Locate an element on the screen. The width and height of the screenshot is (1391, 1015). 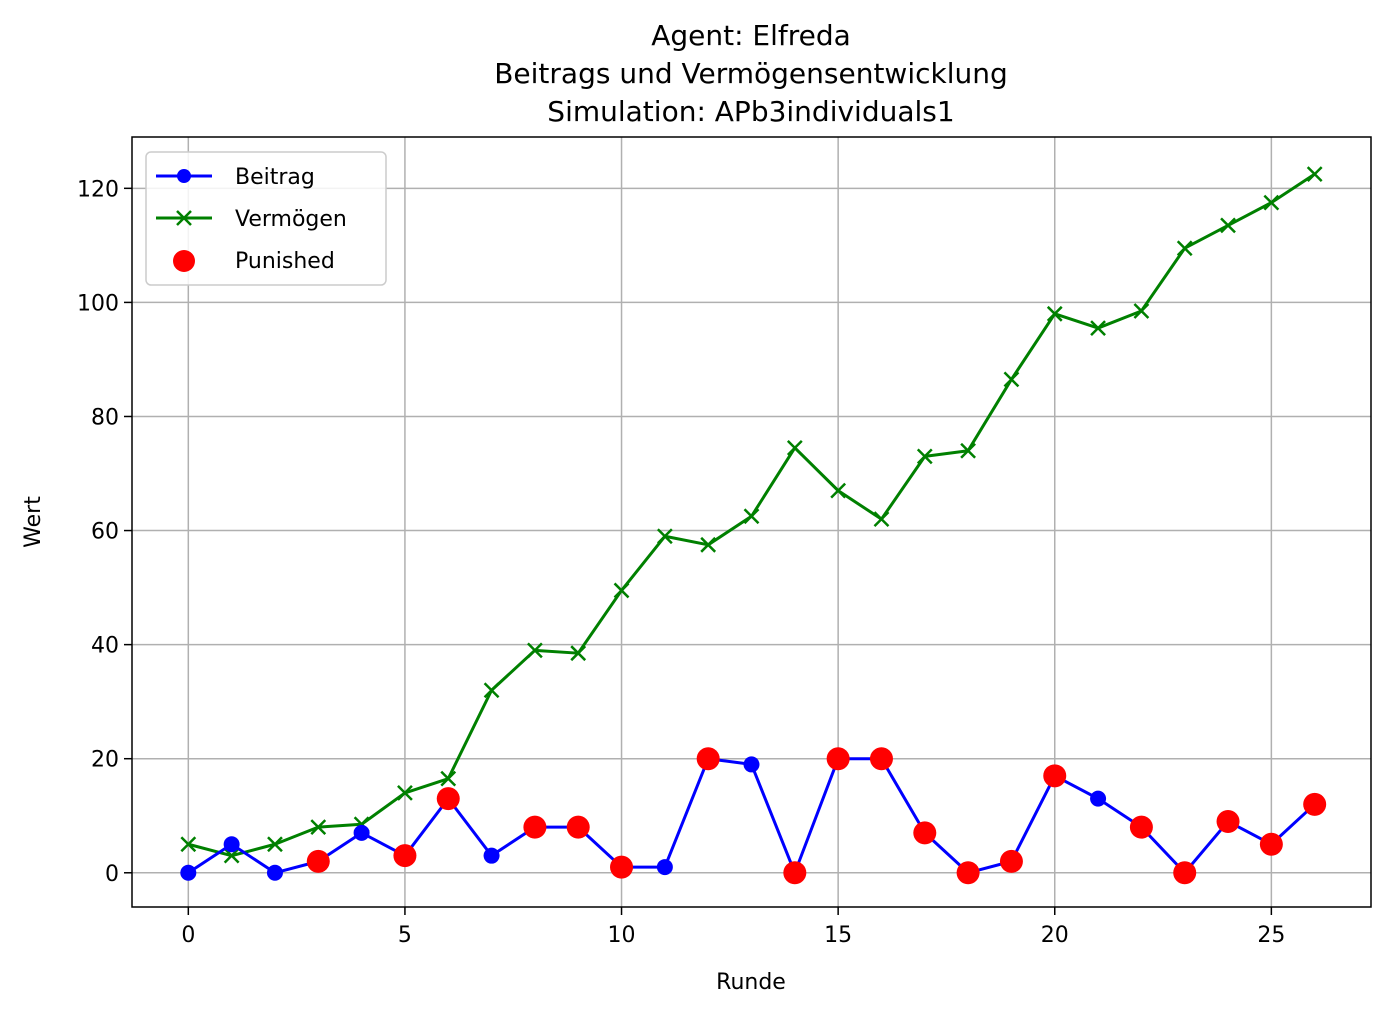
x-tick-label: 10 is located at coordinates (622, 935).